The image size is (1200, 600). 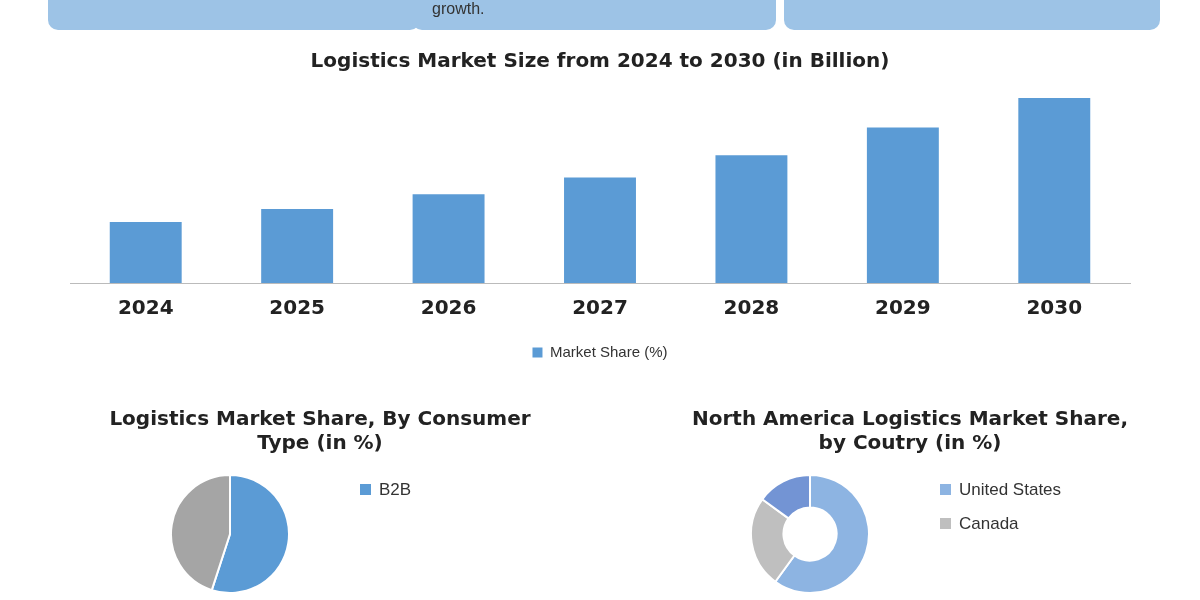 I want to click on x-tick-label: 2030, so click(x=1054, y=307).